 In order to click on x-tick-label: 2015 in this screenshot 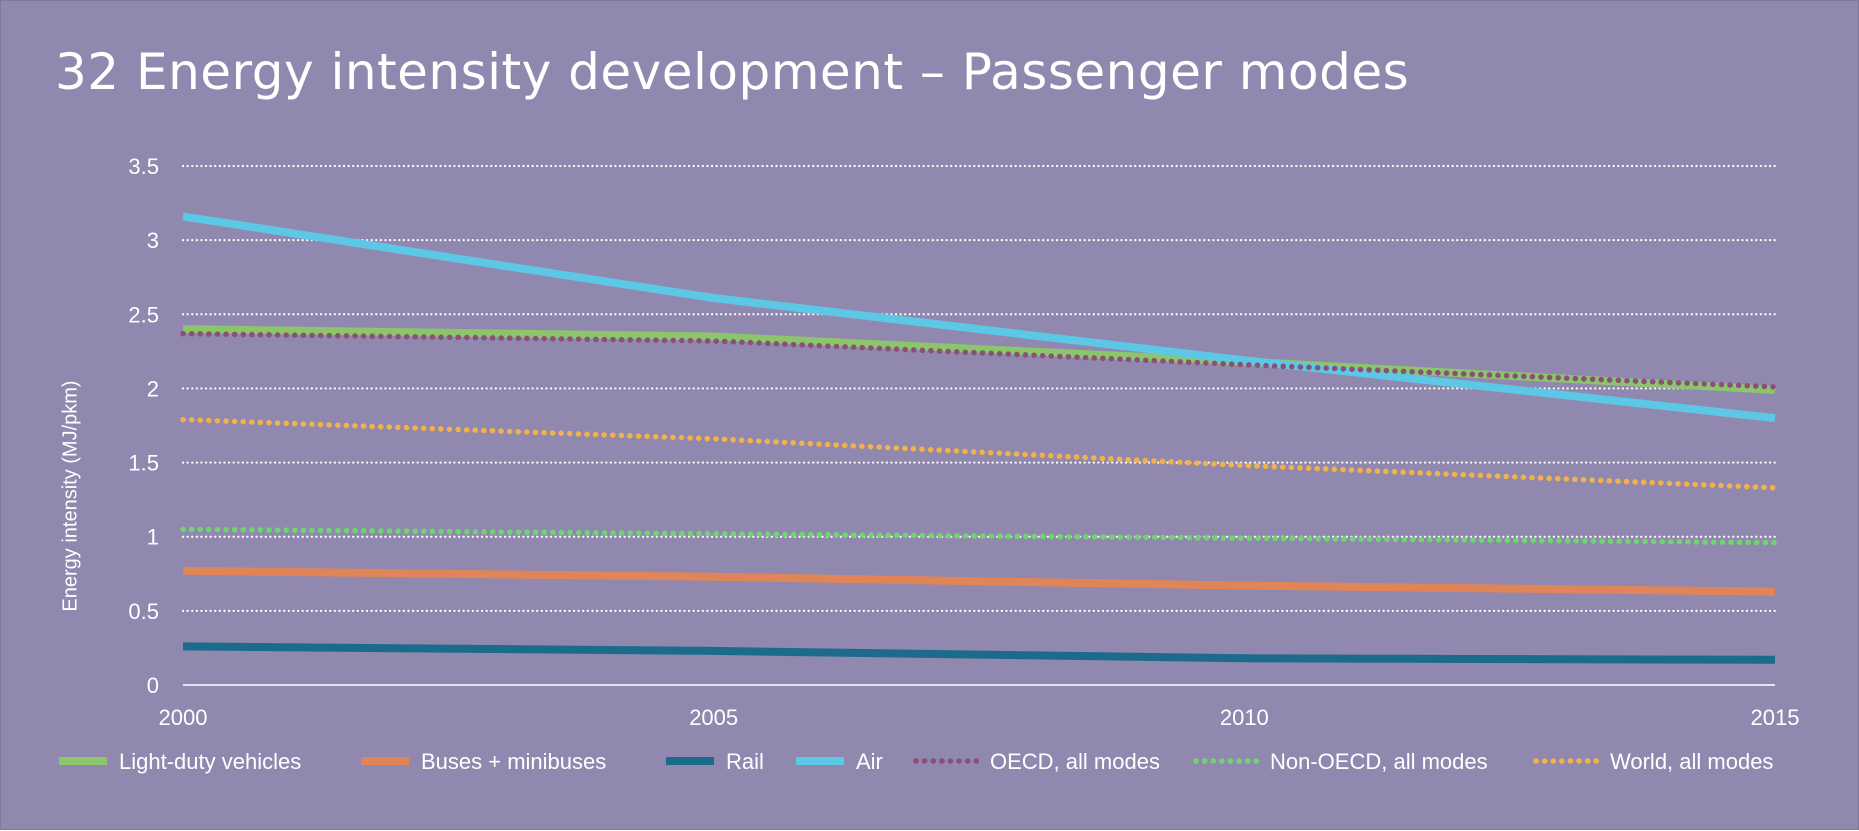, I will do `click(1775, 717)`.